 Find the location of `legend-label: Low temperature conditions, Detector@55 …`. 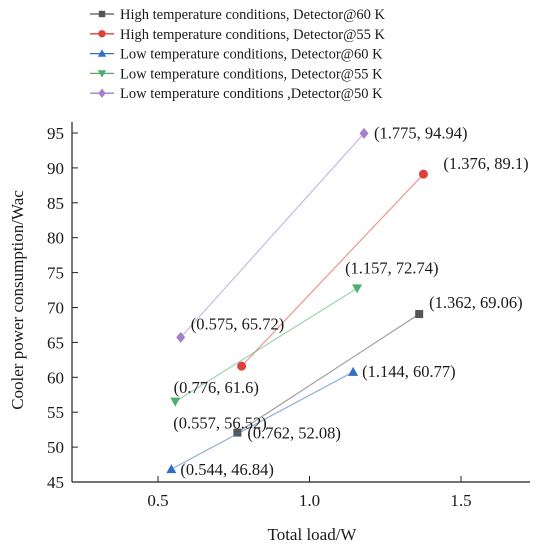

legend-label: Low temperature conditions, Detector@55 … is located at coordinates (251, 74).